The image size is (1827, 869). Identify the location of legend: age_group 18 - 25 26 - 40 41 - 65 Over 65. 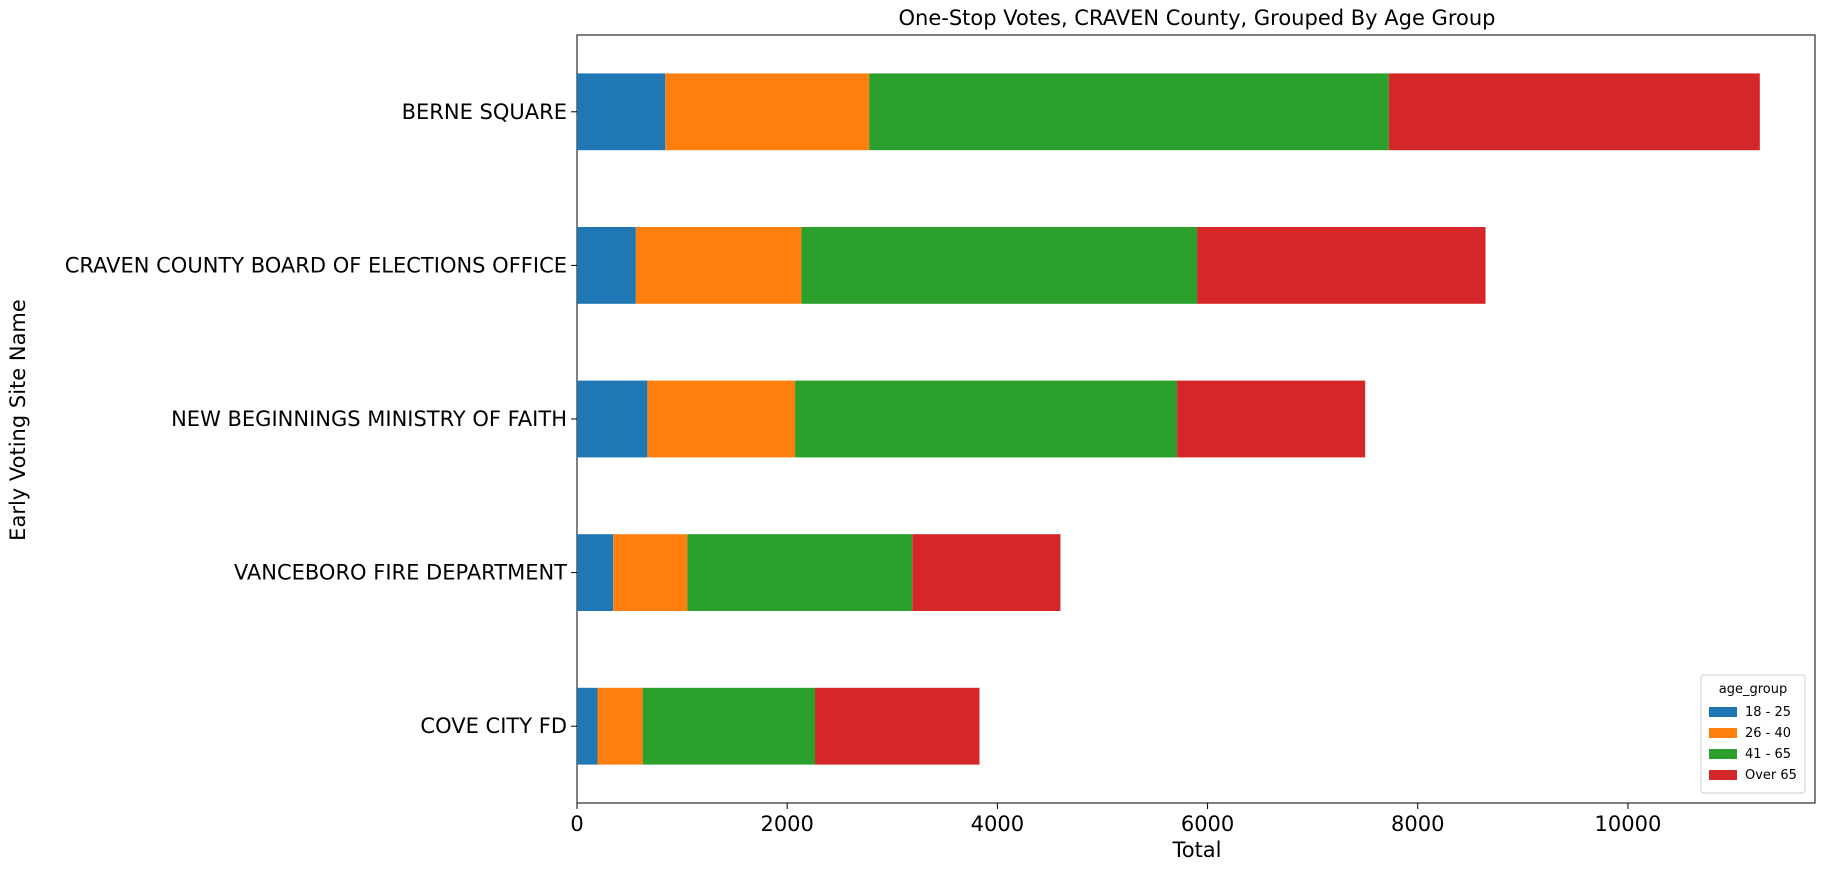
(1753, 734).